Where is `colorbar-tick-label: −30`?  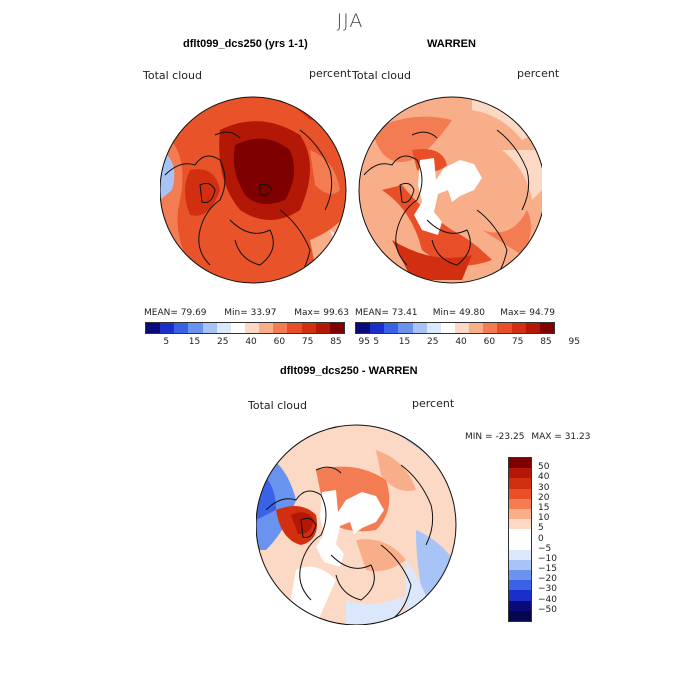
colorbar-tick-label: −30 is located at coordinates (547, 589).